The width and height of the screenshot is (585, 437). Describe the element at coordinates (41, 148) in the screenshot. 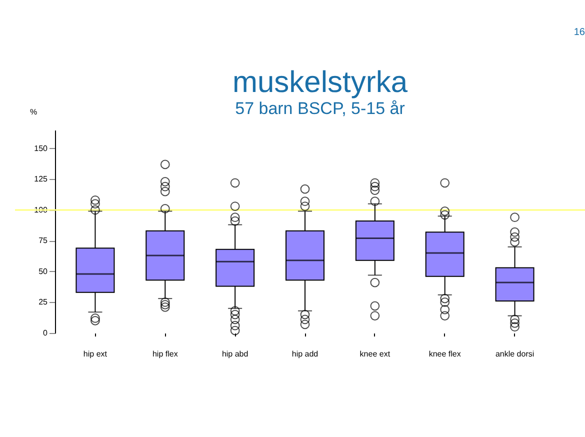

I see `y-tick-label: 150` at that location.